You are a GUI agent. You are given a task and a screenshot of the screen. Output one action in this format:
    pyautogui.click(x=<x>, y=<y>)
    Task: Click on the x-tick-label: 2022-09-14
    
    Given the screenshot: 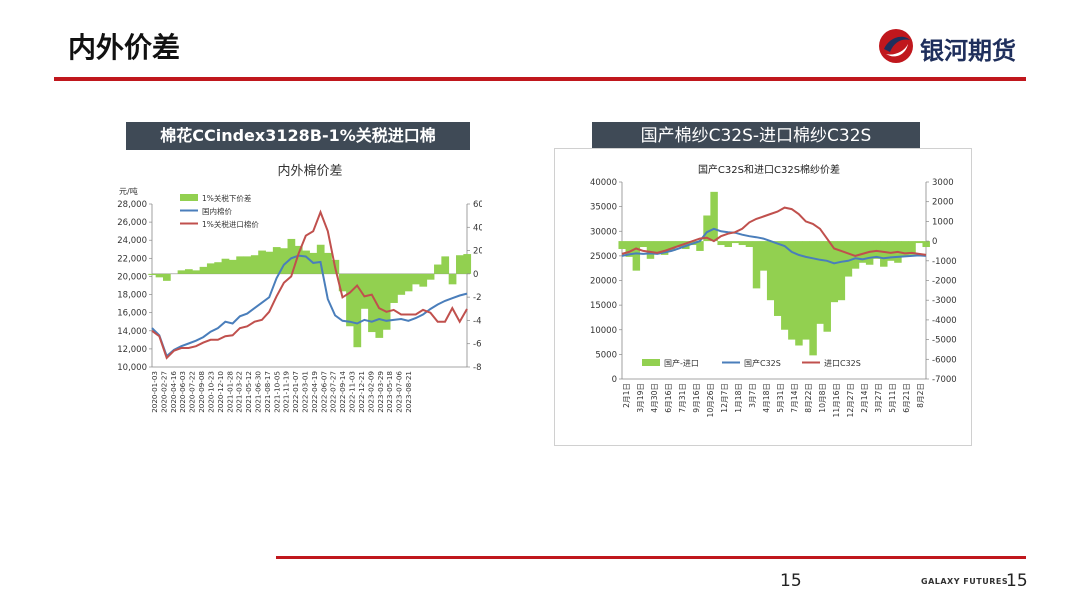 What is the action you would take?
    pyautogui.click(x=342, y=392)
    